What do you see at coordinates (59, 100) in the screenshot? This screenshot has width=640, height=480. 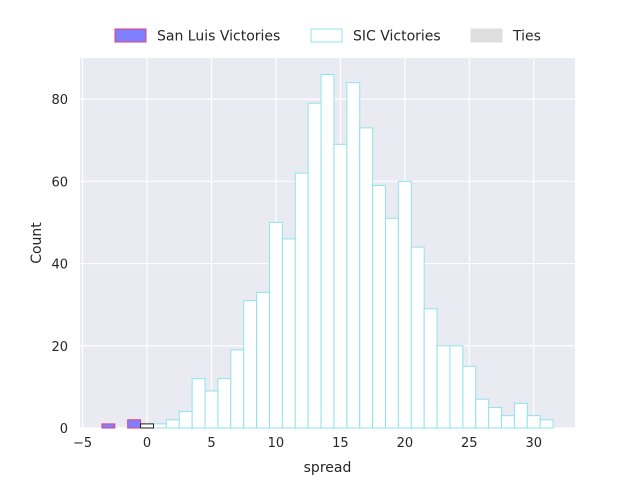 I see `y-tick-label: 80` at bounding box center [59, 100].